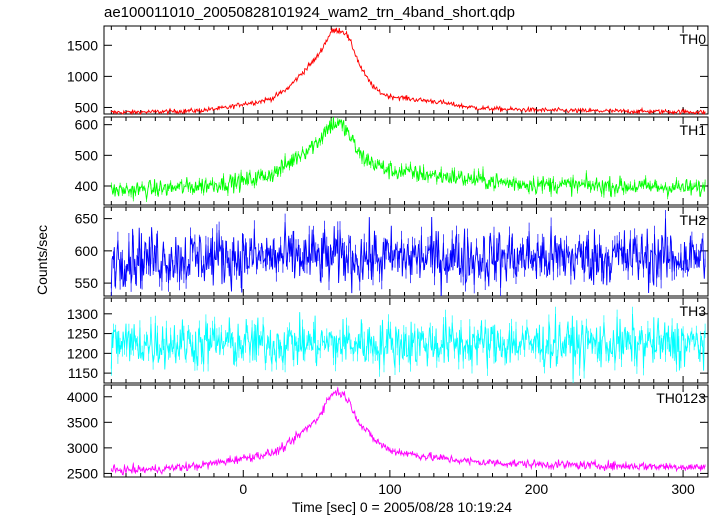 This screenshot has width=717, height=516. What do you see at coordinates (82, 422) in the screenshot?
I see `y-tick-label: 3500` at bounding box center [82, 422].